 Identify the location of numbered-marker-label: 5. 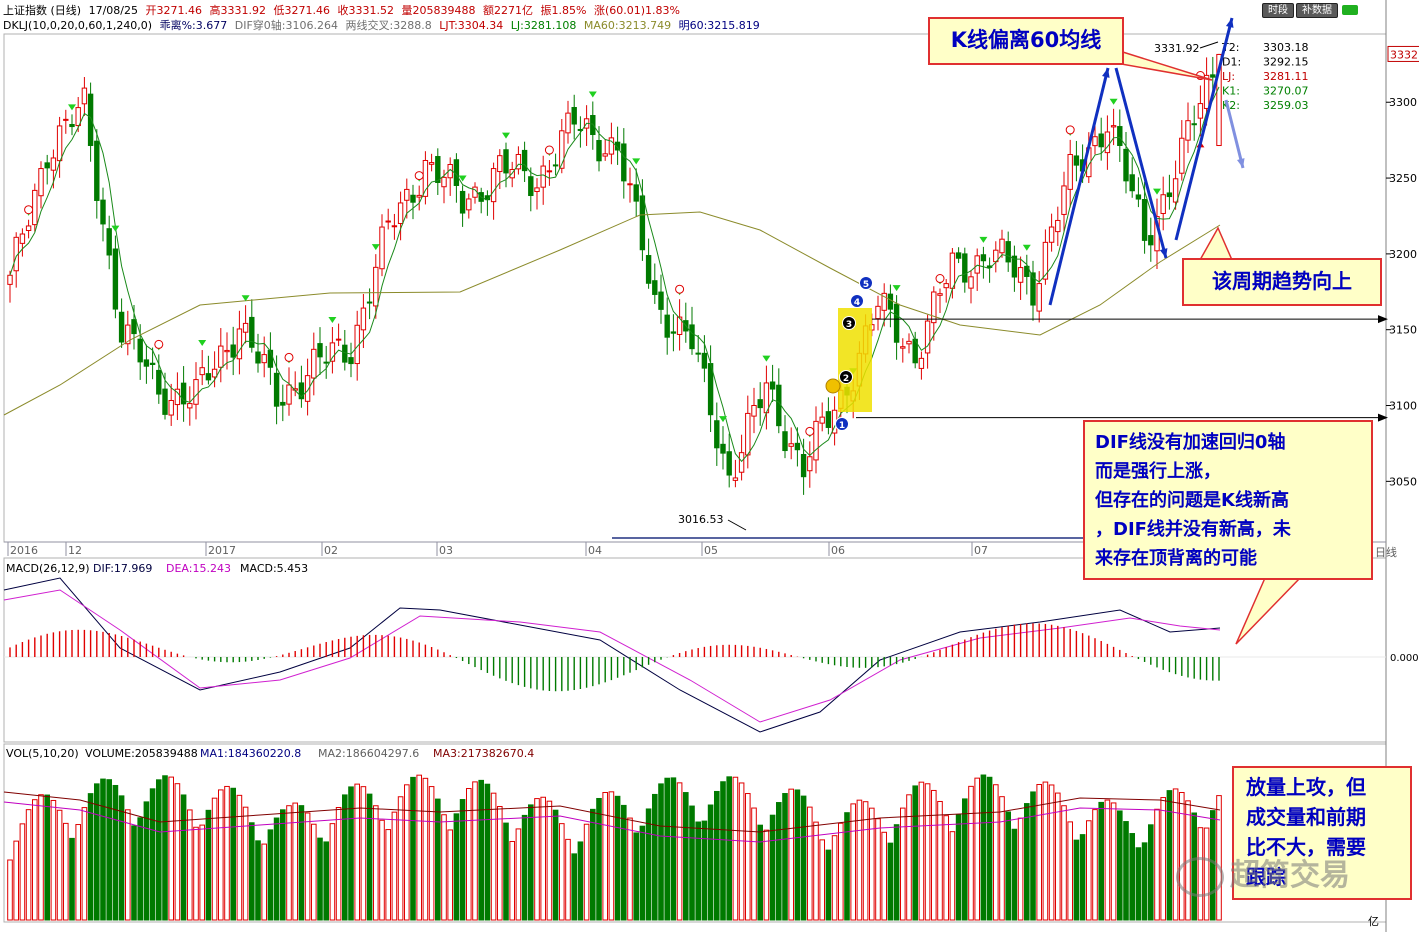
(866, 285).